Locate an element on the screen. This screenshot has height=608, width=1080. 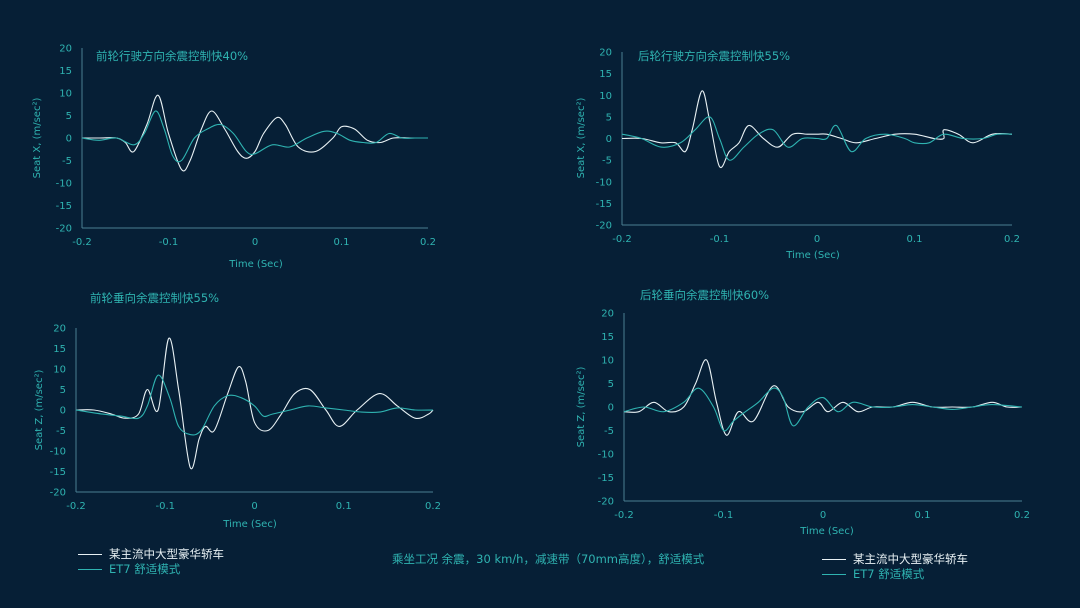
chart-title: 前轮垂向余震控制快55% is located at coordinates (154, 298).